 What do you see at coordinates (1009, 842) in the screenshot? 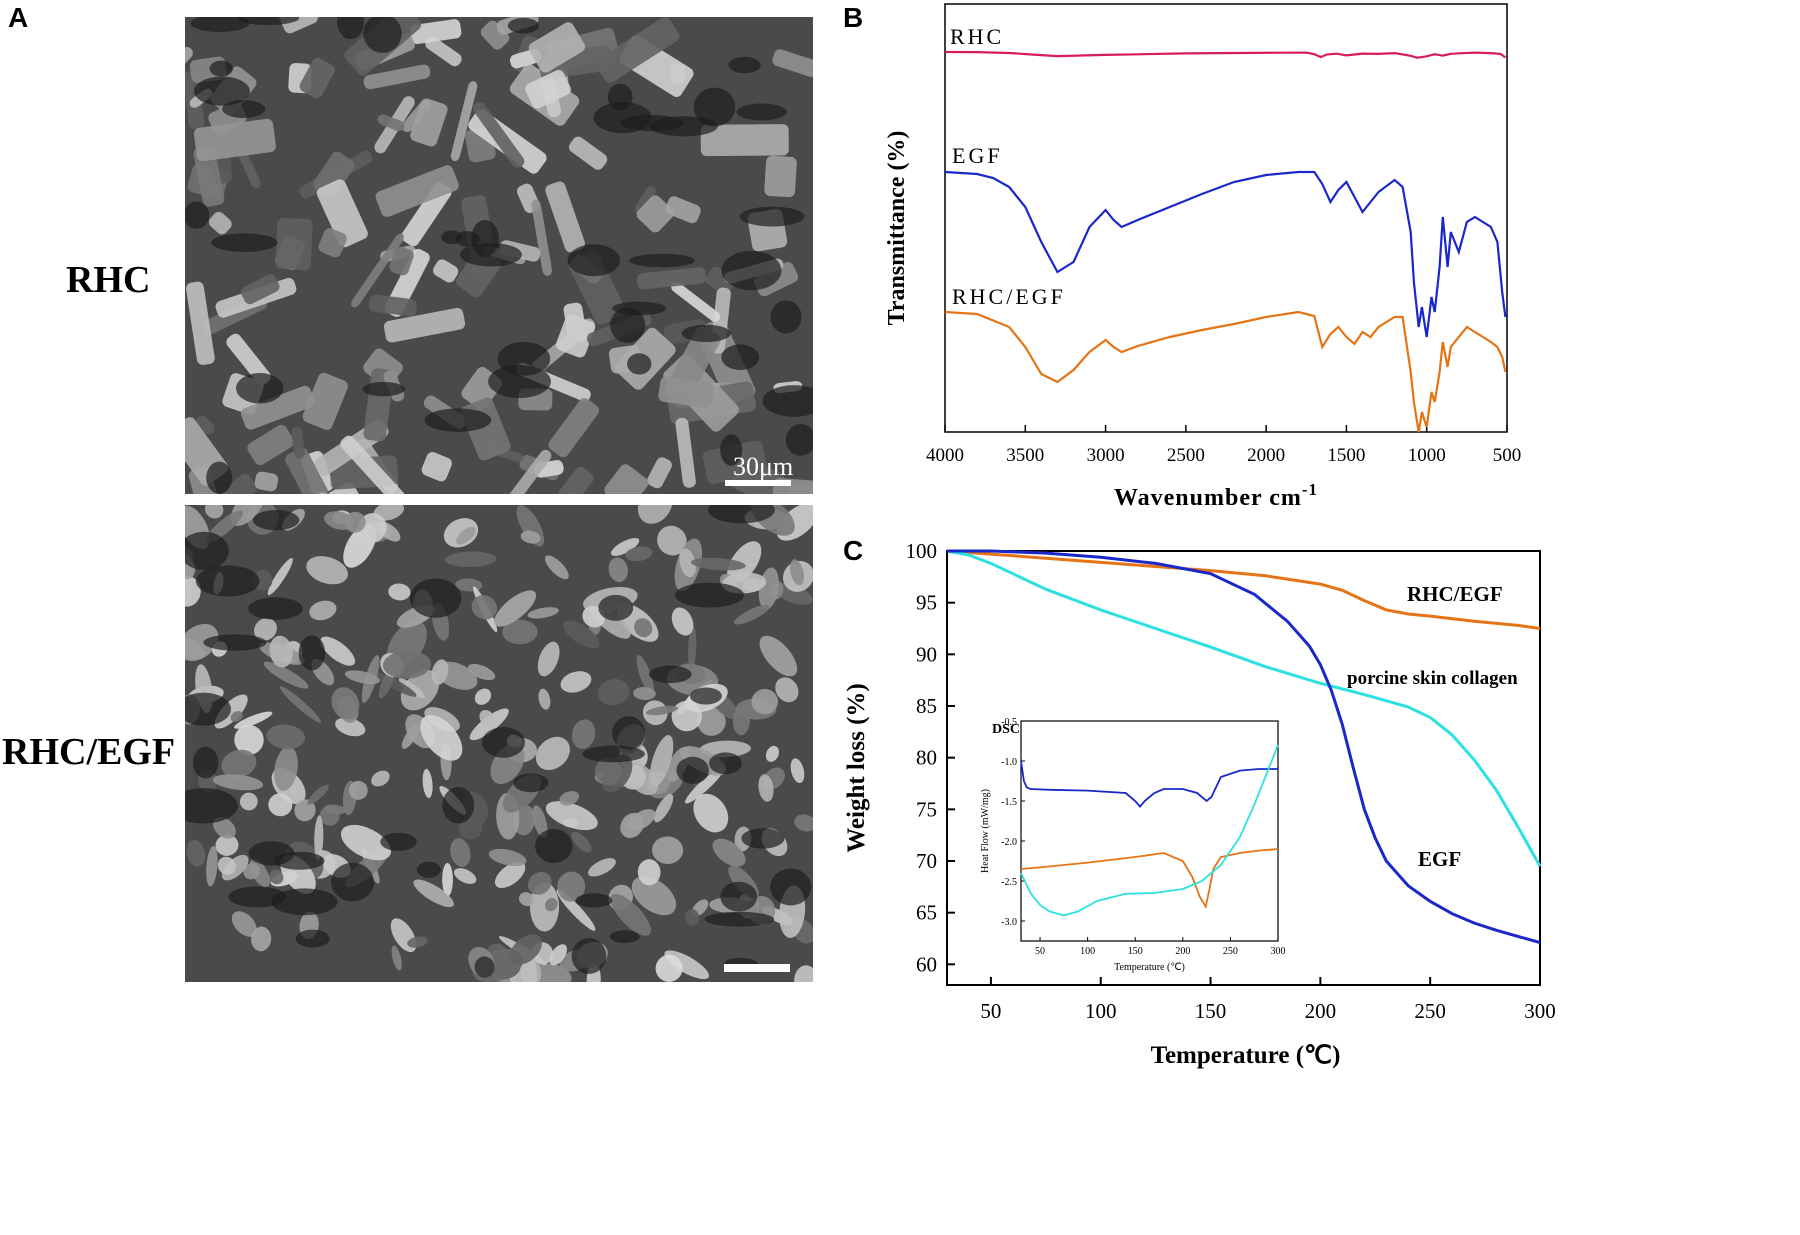
I see `inset-y-tick-label: -2.0` at bounding box center [1009, 842].